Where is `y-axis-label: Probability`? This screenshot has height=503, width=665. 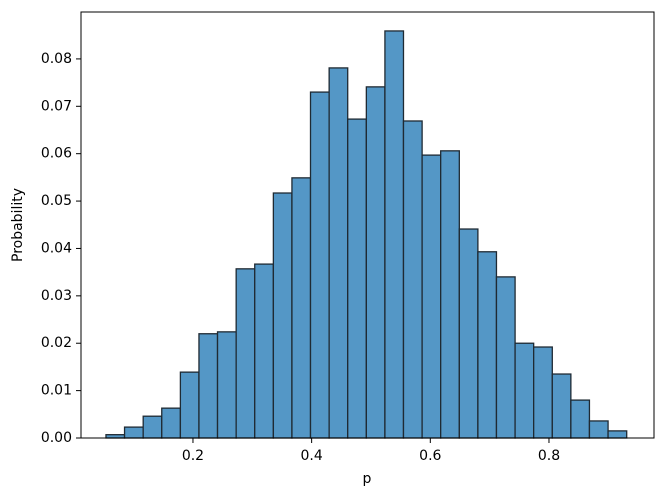
y-axis-label: Probability is located at coordinates (18, 225).